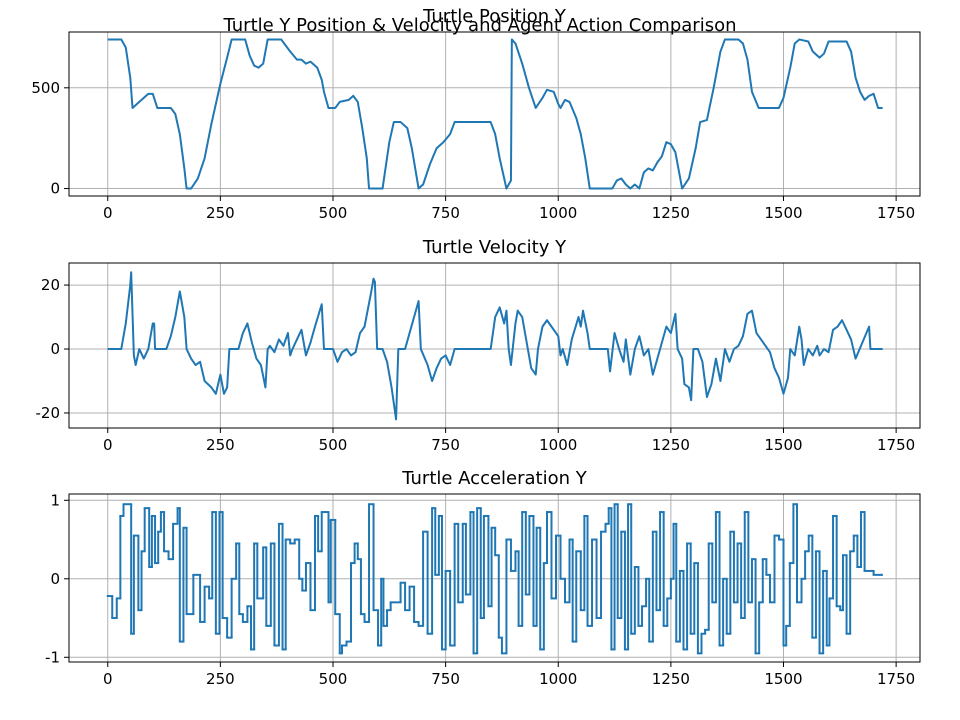 Image resolution: width=960 pixels, height=720 pixels. Describe the element at coordinates (50, 285) in the screenshot. I see `y-tick-label: 20` at that location.